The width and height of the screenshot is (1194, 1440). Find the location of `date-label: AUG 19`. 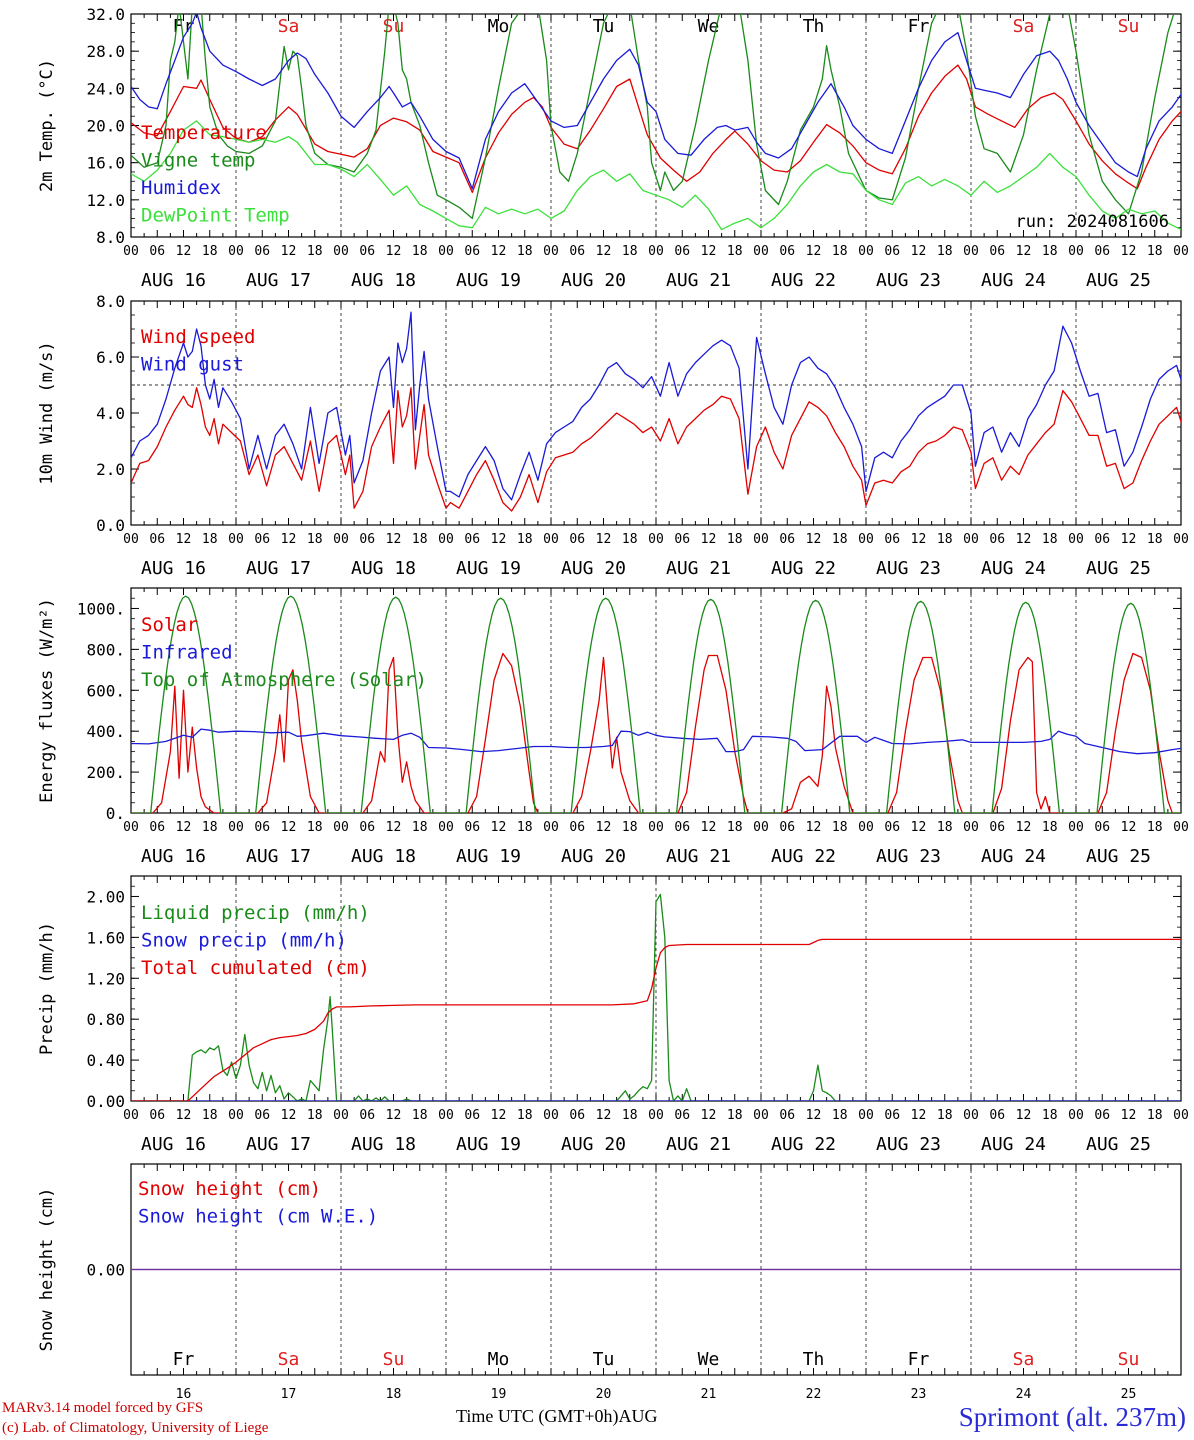

date-label: AUG 19 is located at coordinates (488, 1144).